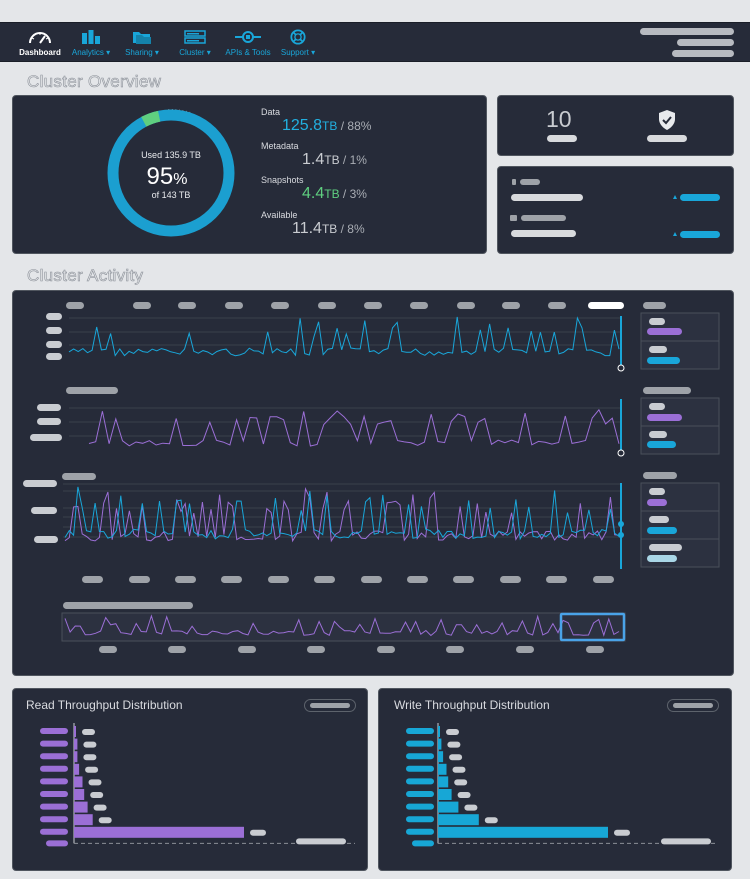 The image size is (750, 879). Describe the element at coordinates (592, 627) in the screenshot. I see `timeline-brush-selection` at that location.